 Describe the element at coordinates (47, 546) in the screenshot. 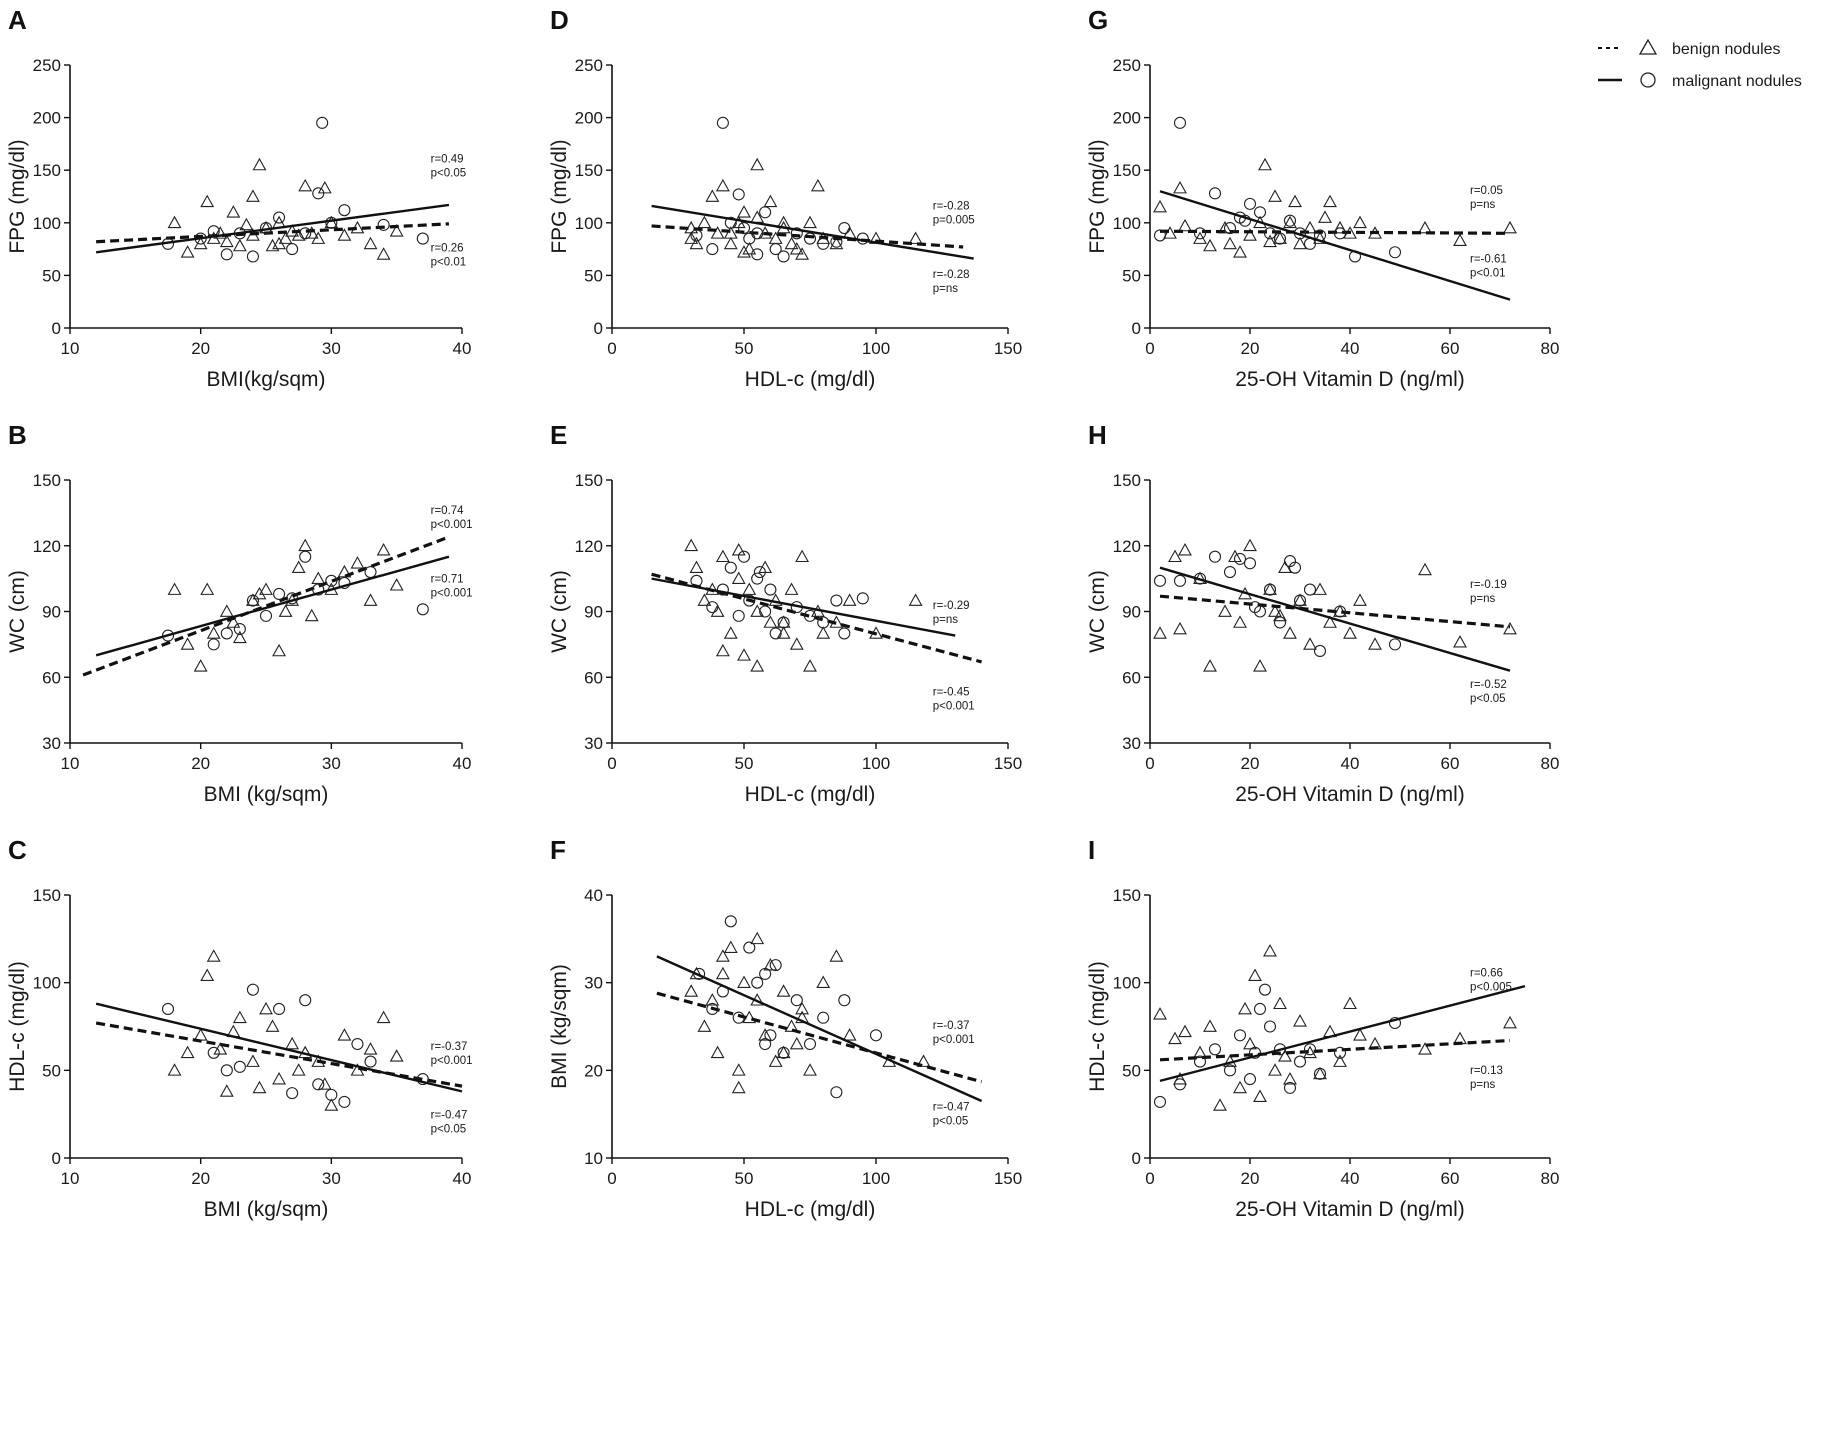

I see `y-tick-label: 120` at that location.